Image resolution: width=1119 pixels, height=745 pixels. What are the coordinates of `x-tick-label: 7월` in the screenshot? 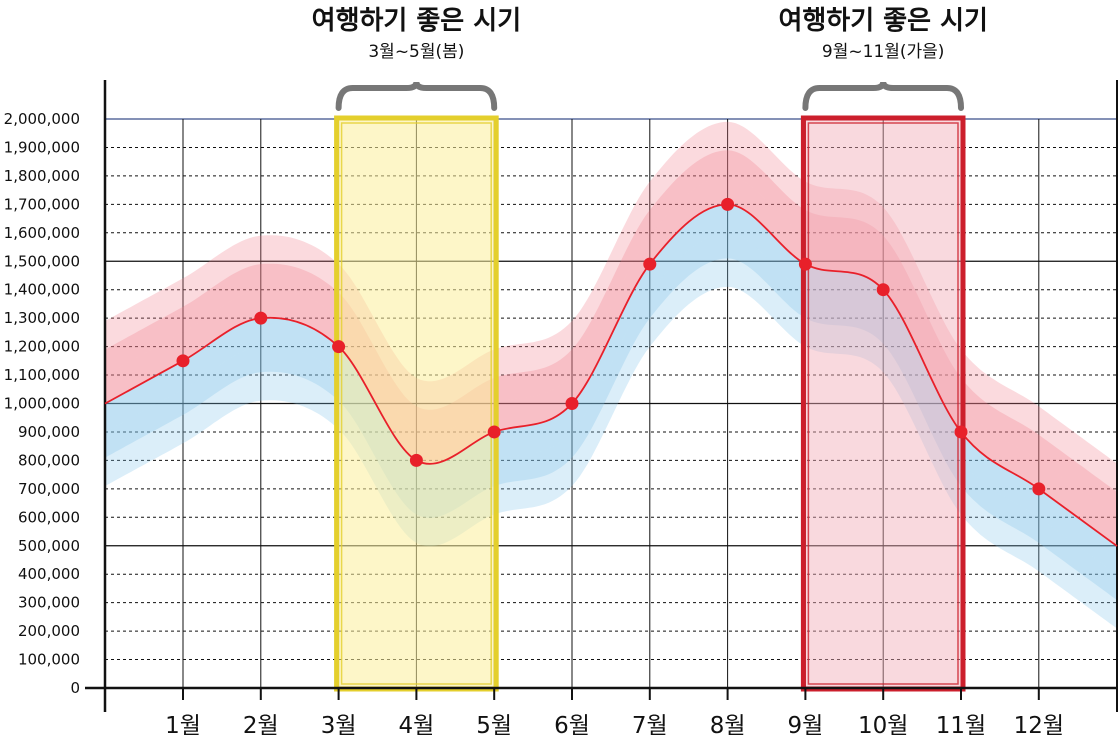 It's located at (650, 726).